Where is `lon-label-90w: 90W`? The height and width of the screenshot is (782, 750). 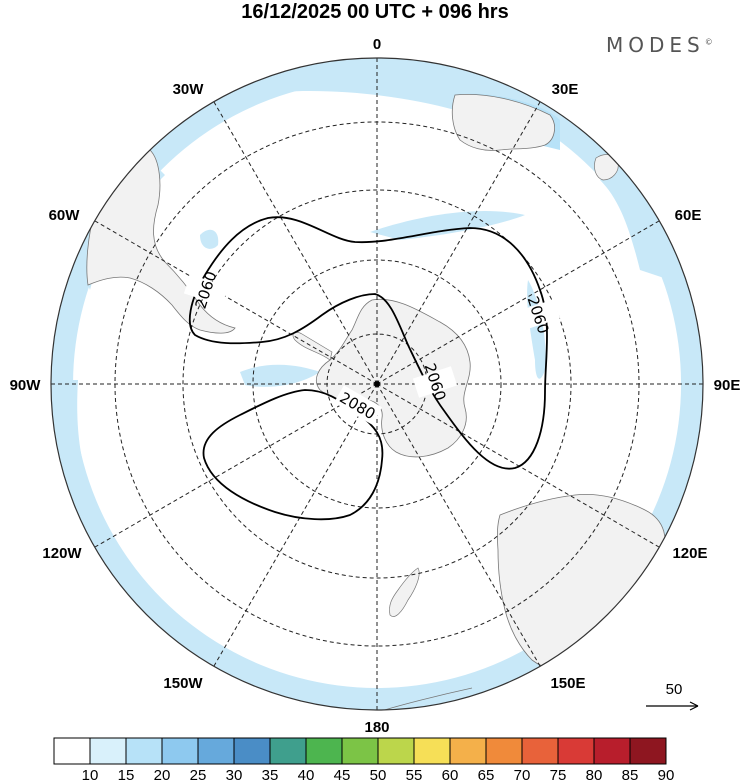
lon-label-90w: 90W is located at coordinates (26, 385).